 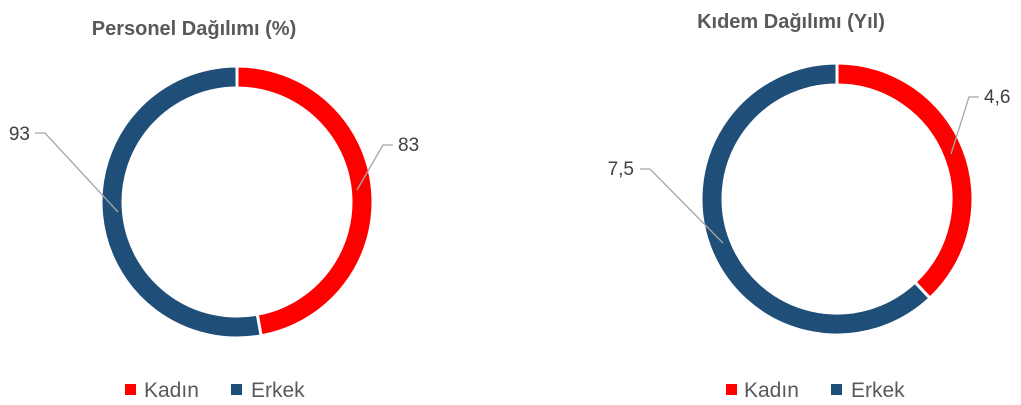 I want to click on data-label: 93, so click(x=19, y=134).